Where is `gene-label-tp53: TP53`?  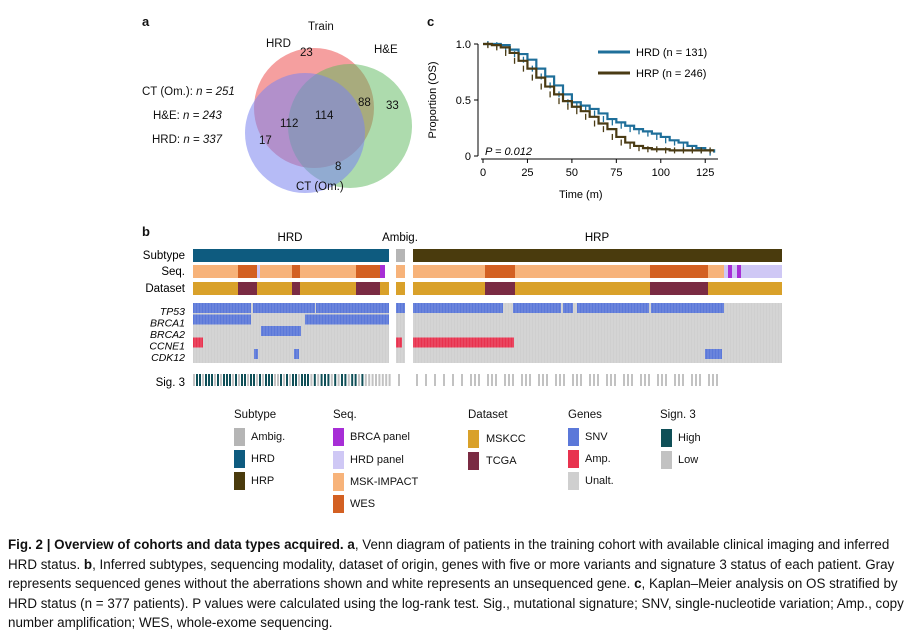 gene-label-tp53: TP53 is located at coordinates (172, 312).